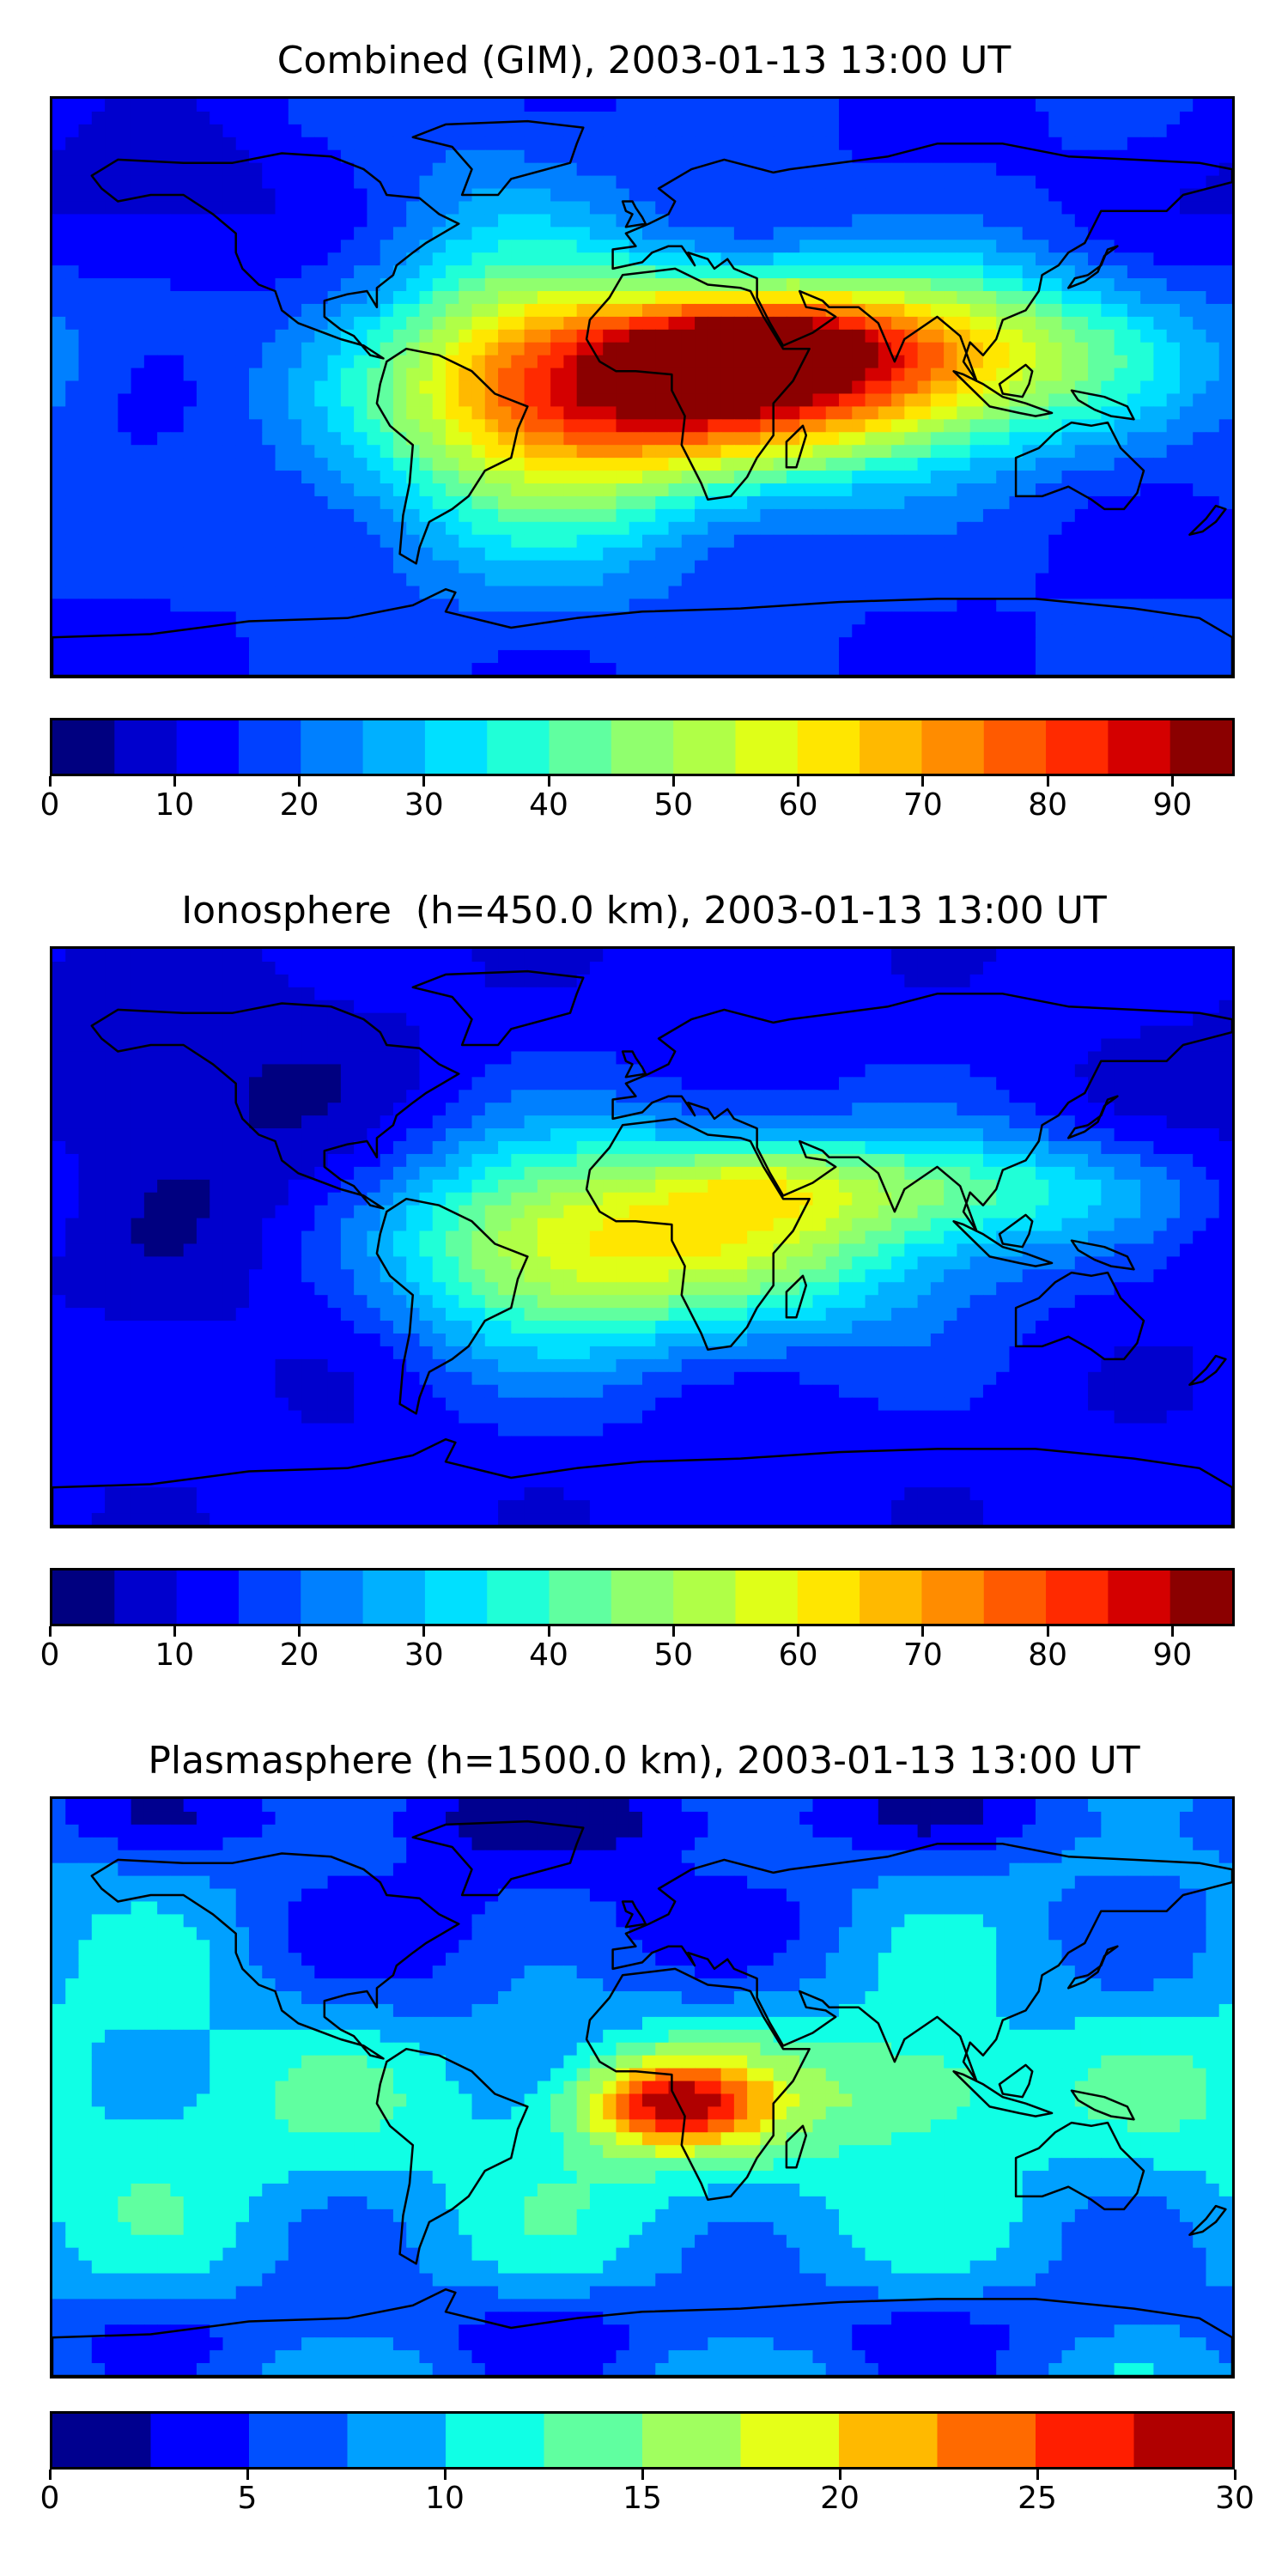 Image resolution: width=1288 pixels, height=2576 pixels. I want to click on coastline-new-zealand, so click(1207, 520).